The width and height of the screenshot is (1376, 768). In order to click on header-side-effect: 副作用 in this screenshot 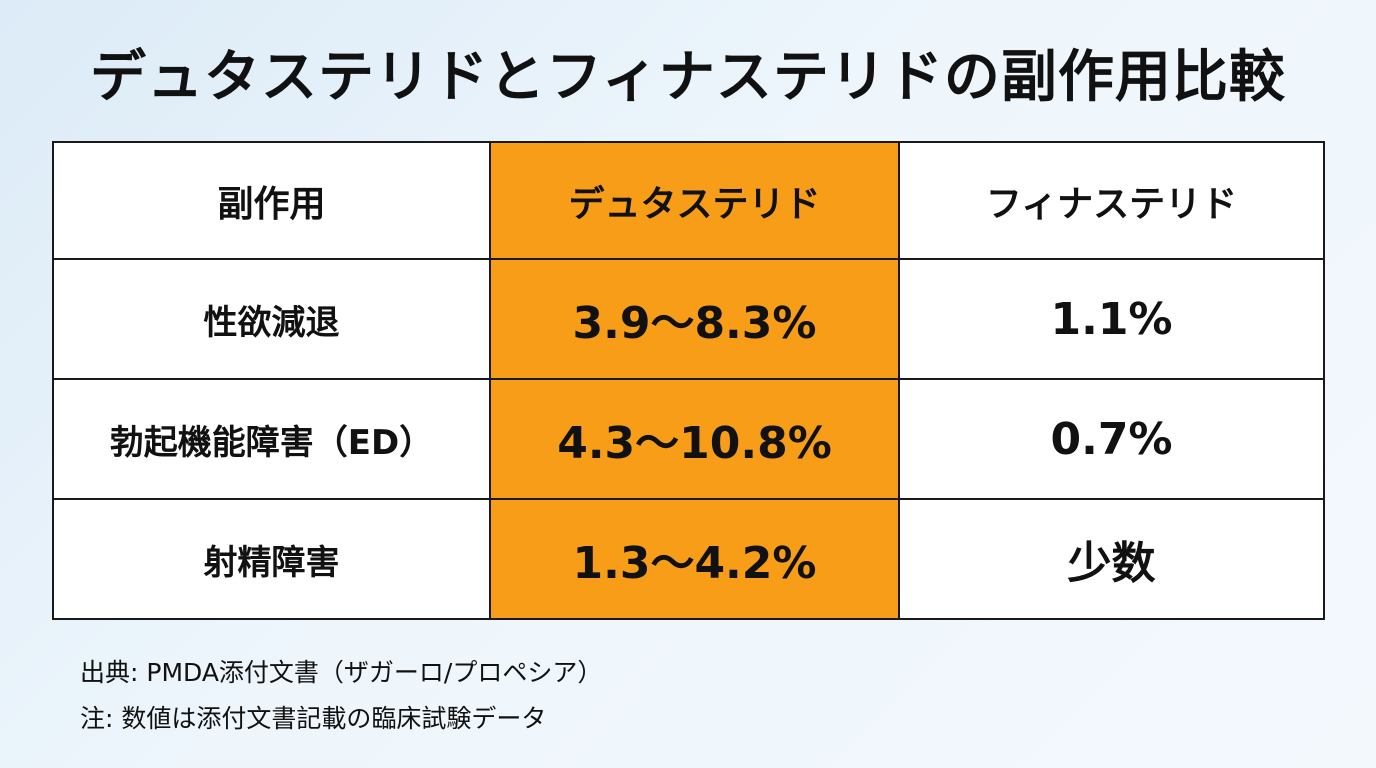, I will do `click(271, 200)`.